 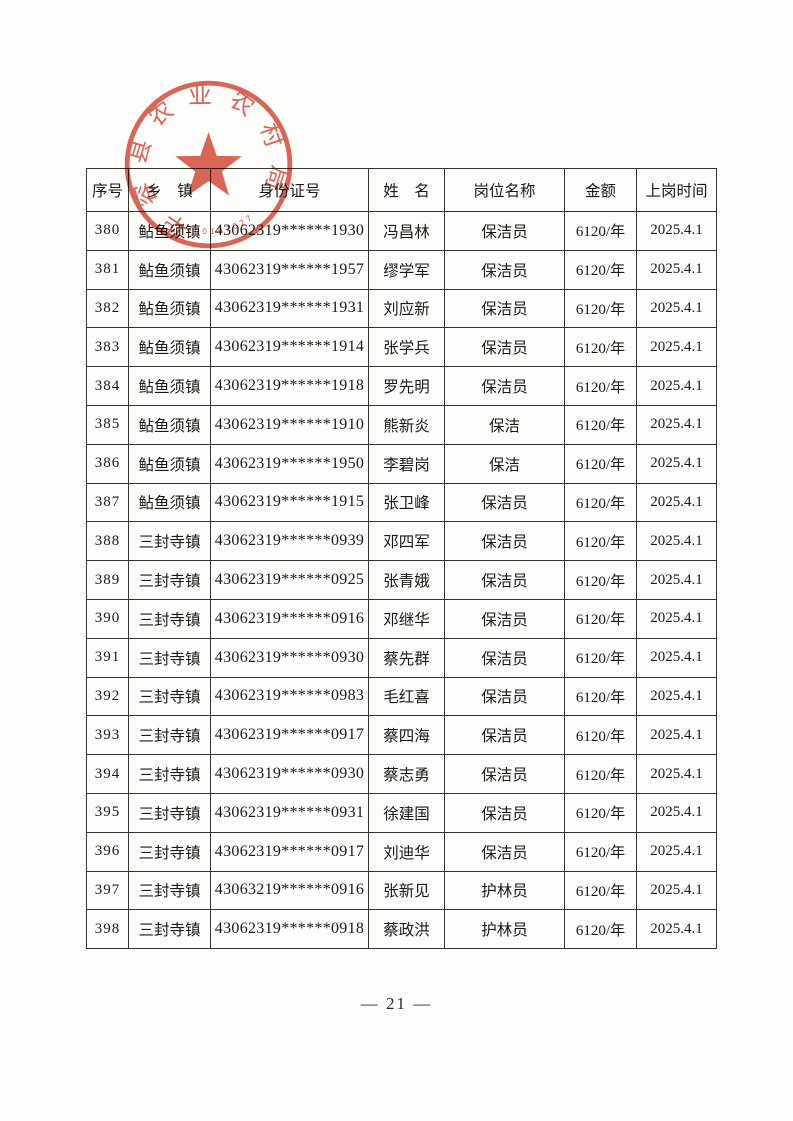 What do you see at coordinates (107, 890) in the screenshot?
I see `table-cell: 397` at bounding box center [107, 890].